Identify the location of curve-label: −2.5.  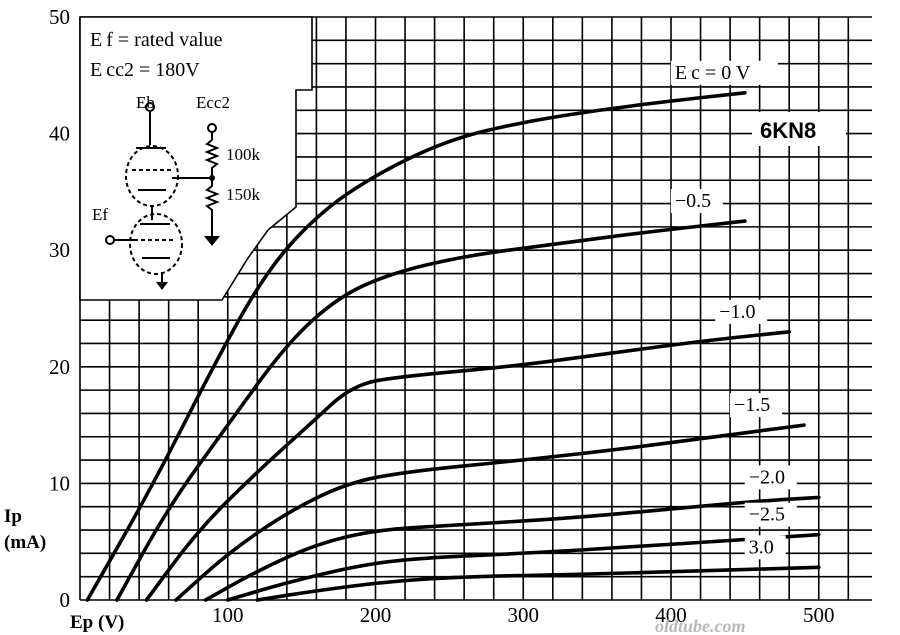
(767, 515).